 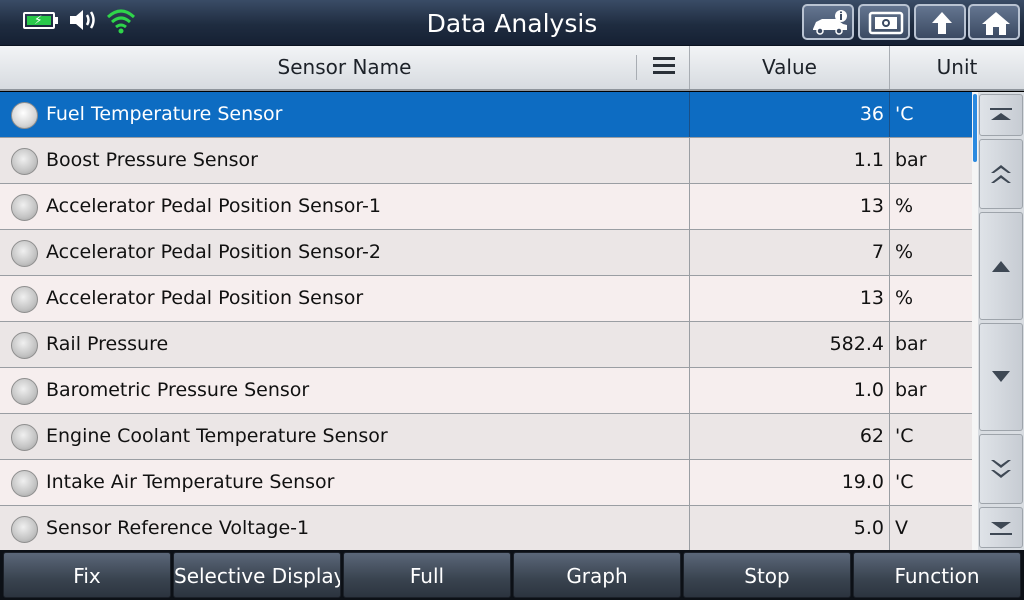 I want to click on full-button: Full, so click(x=427, y=575).